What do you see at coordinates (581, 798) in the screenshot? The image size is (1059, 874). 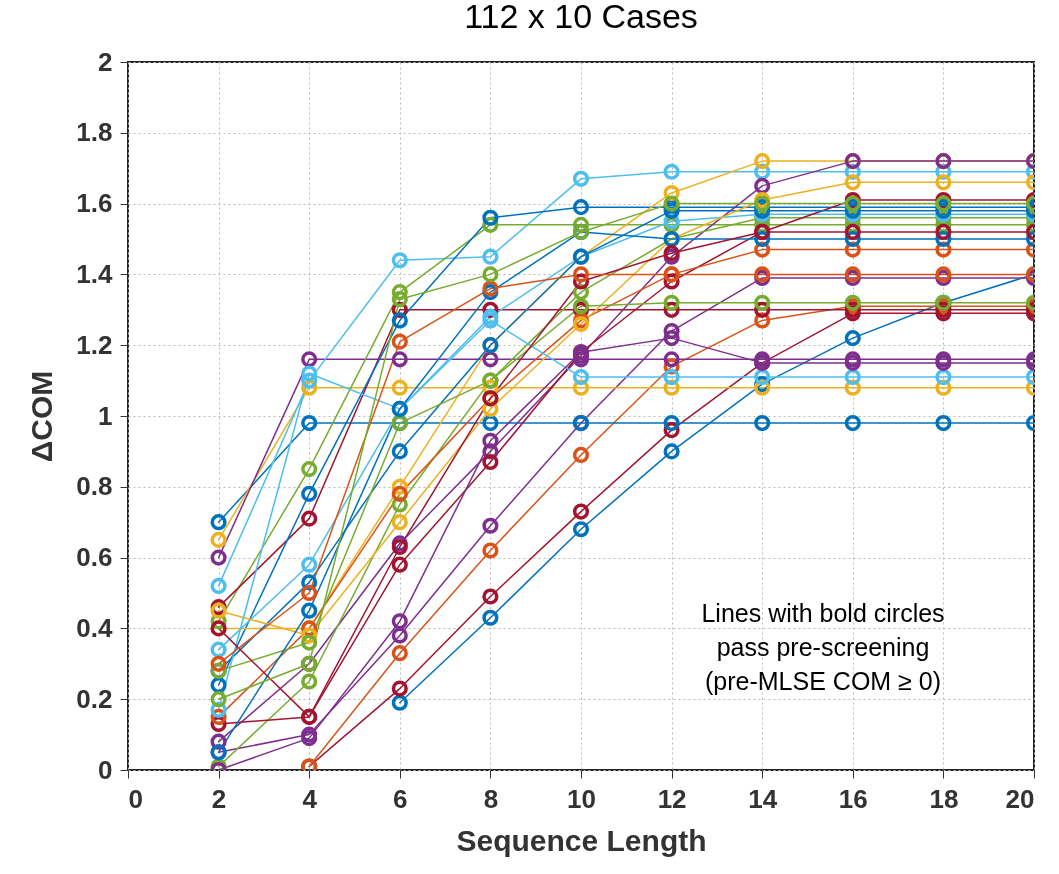 I see `x-tick-label: 10` at bounding box center [581, 798].